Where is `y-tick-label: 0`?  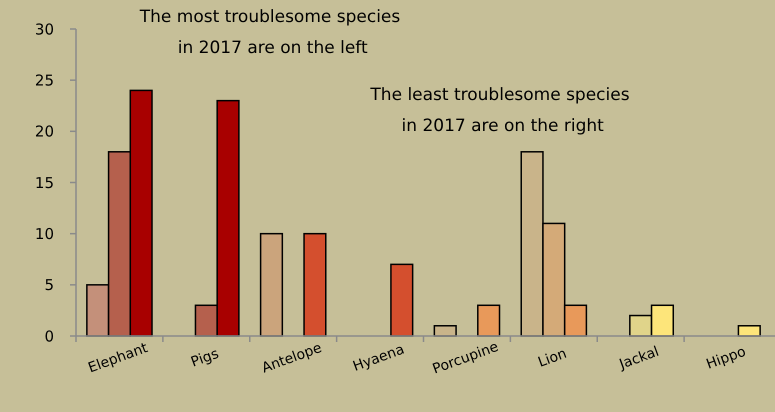 y-tick-label: 0 is located at coordinates (49, 336).